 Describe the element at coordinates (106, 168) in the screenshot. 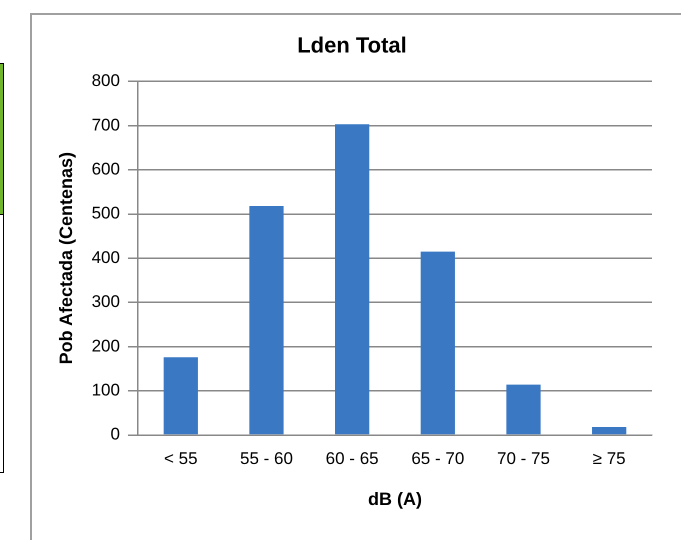

I see `y-tick-label: 600` at that location.